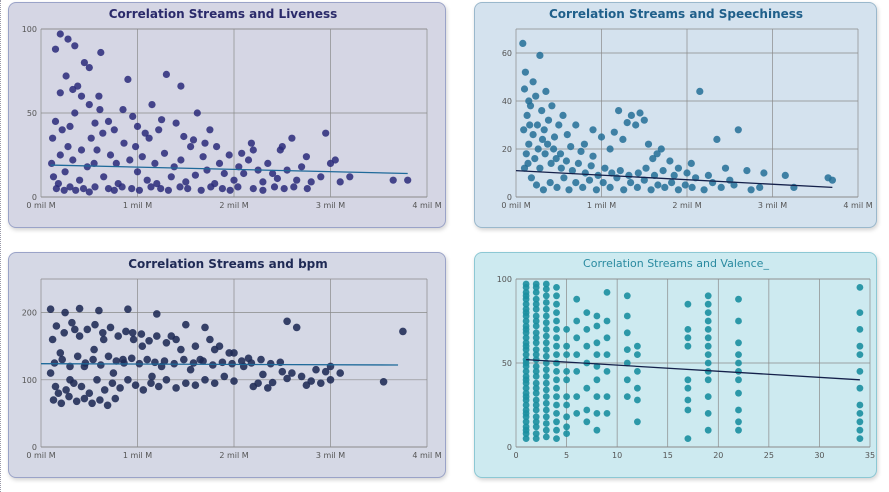 Image resolution: width=889 pixels, height=492 pixels. What do you see at coordinates (857, 205) in the screenshot?
I see `x-tick-label: 4 mil M` at bounding box center [857, 205].